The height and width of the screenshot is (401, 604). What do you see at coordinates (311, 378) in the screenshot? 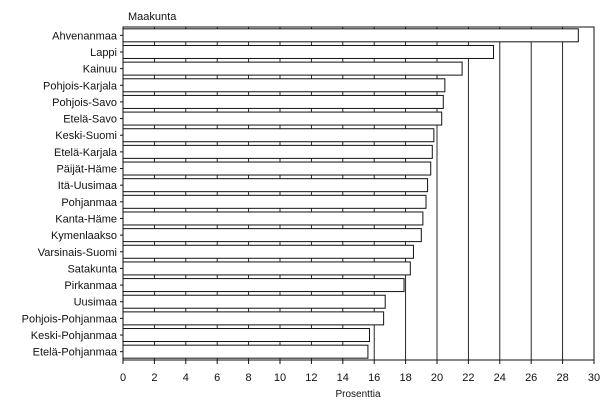
I see `x-tick-label: 12` at bounding box center [311, 378].